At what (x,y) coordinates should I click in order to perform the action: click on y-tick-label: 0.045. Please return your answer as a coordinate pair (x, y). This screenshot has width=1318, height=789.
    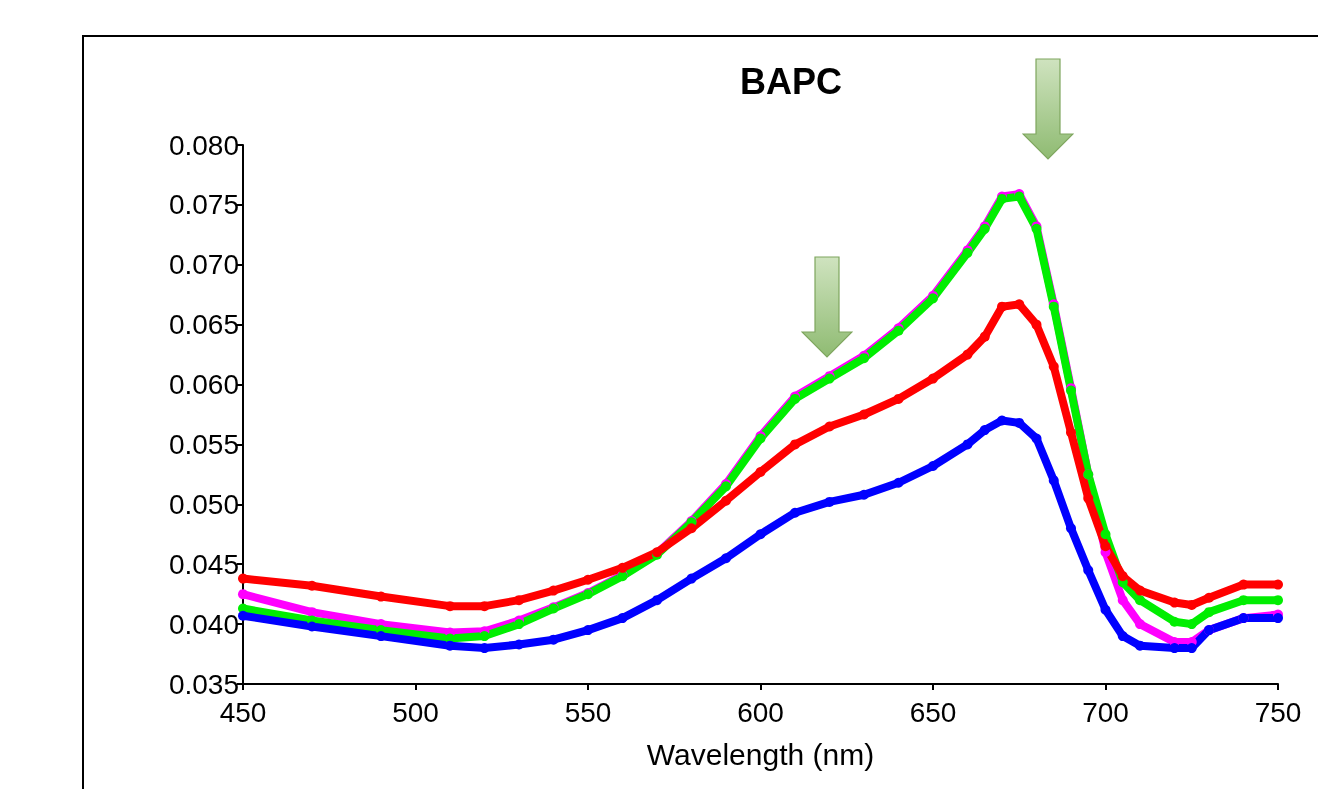
    Looking at the image, I should click on (203, 564).